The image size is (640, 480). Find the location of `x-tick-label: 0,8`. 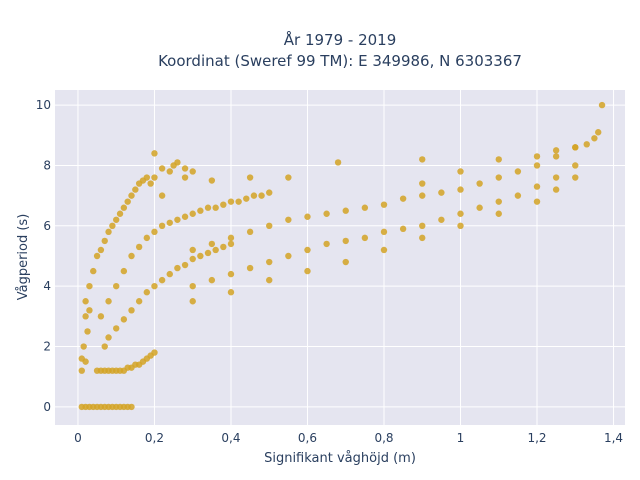

x-tick-label: 0,8 is located at coordinates (383, 438).